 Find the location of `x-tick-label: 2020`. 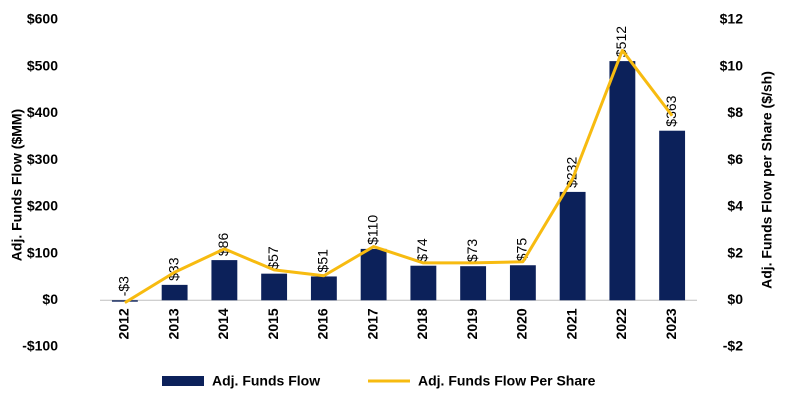

x-tick-label: 2020 is located at coordinates (522, 323).